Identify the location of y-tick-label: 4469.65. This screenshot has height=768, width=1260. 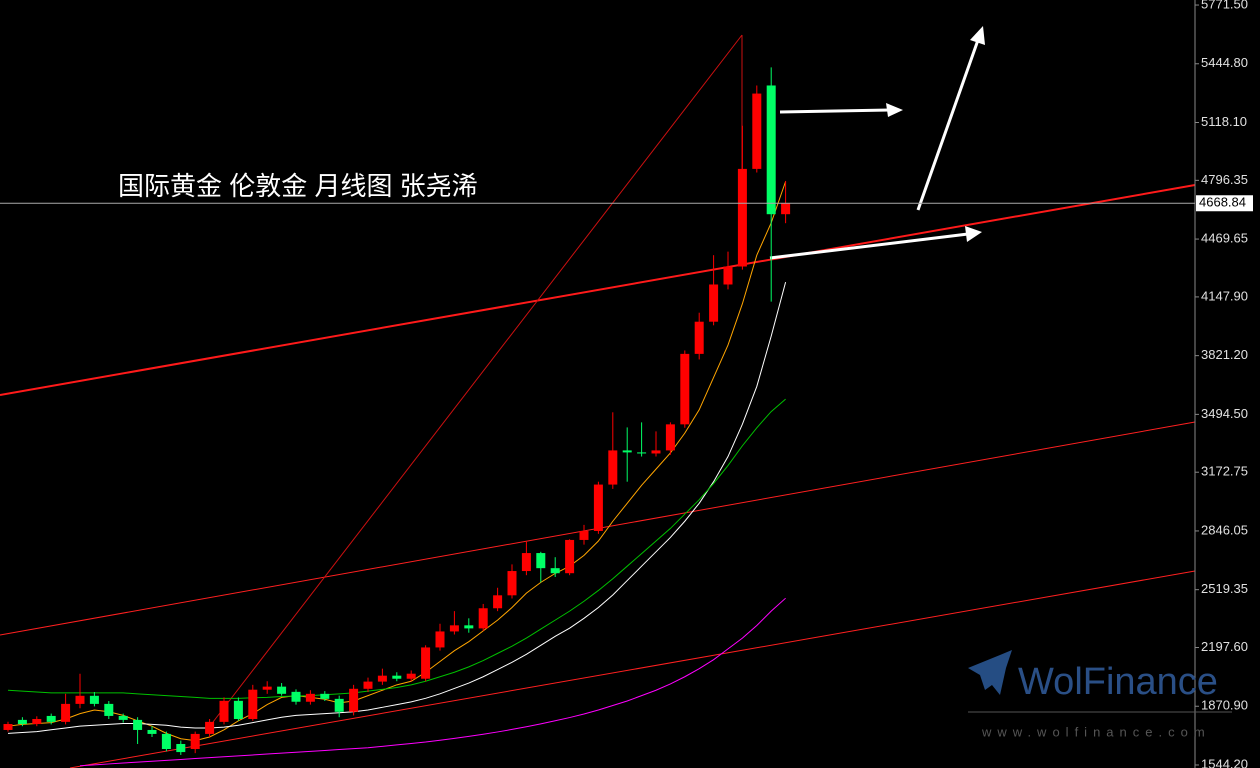
(1224, 238).